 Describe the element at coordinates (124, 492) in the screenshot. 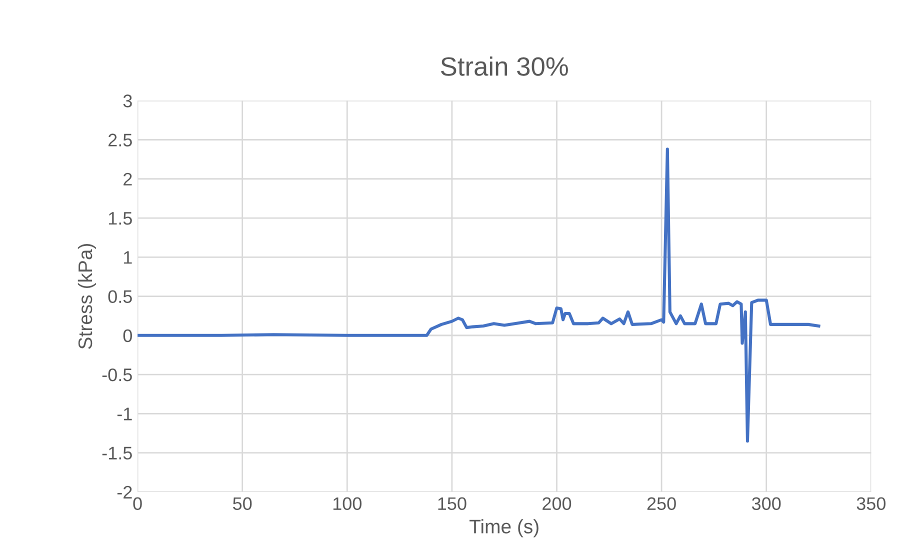

I see `y-tick-label: -2` at that location.